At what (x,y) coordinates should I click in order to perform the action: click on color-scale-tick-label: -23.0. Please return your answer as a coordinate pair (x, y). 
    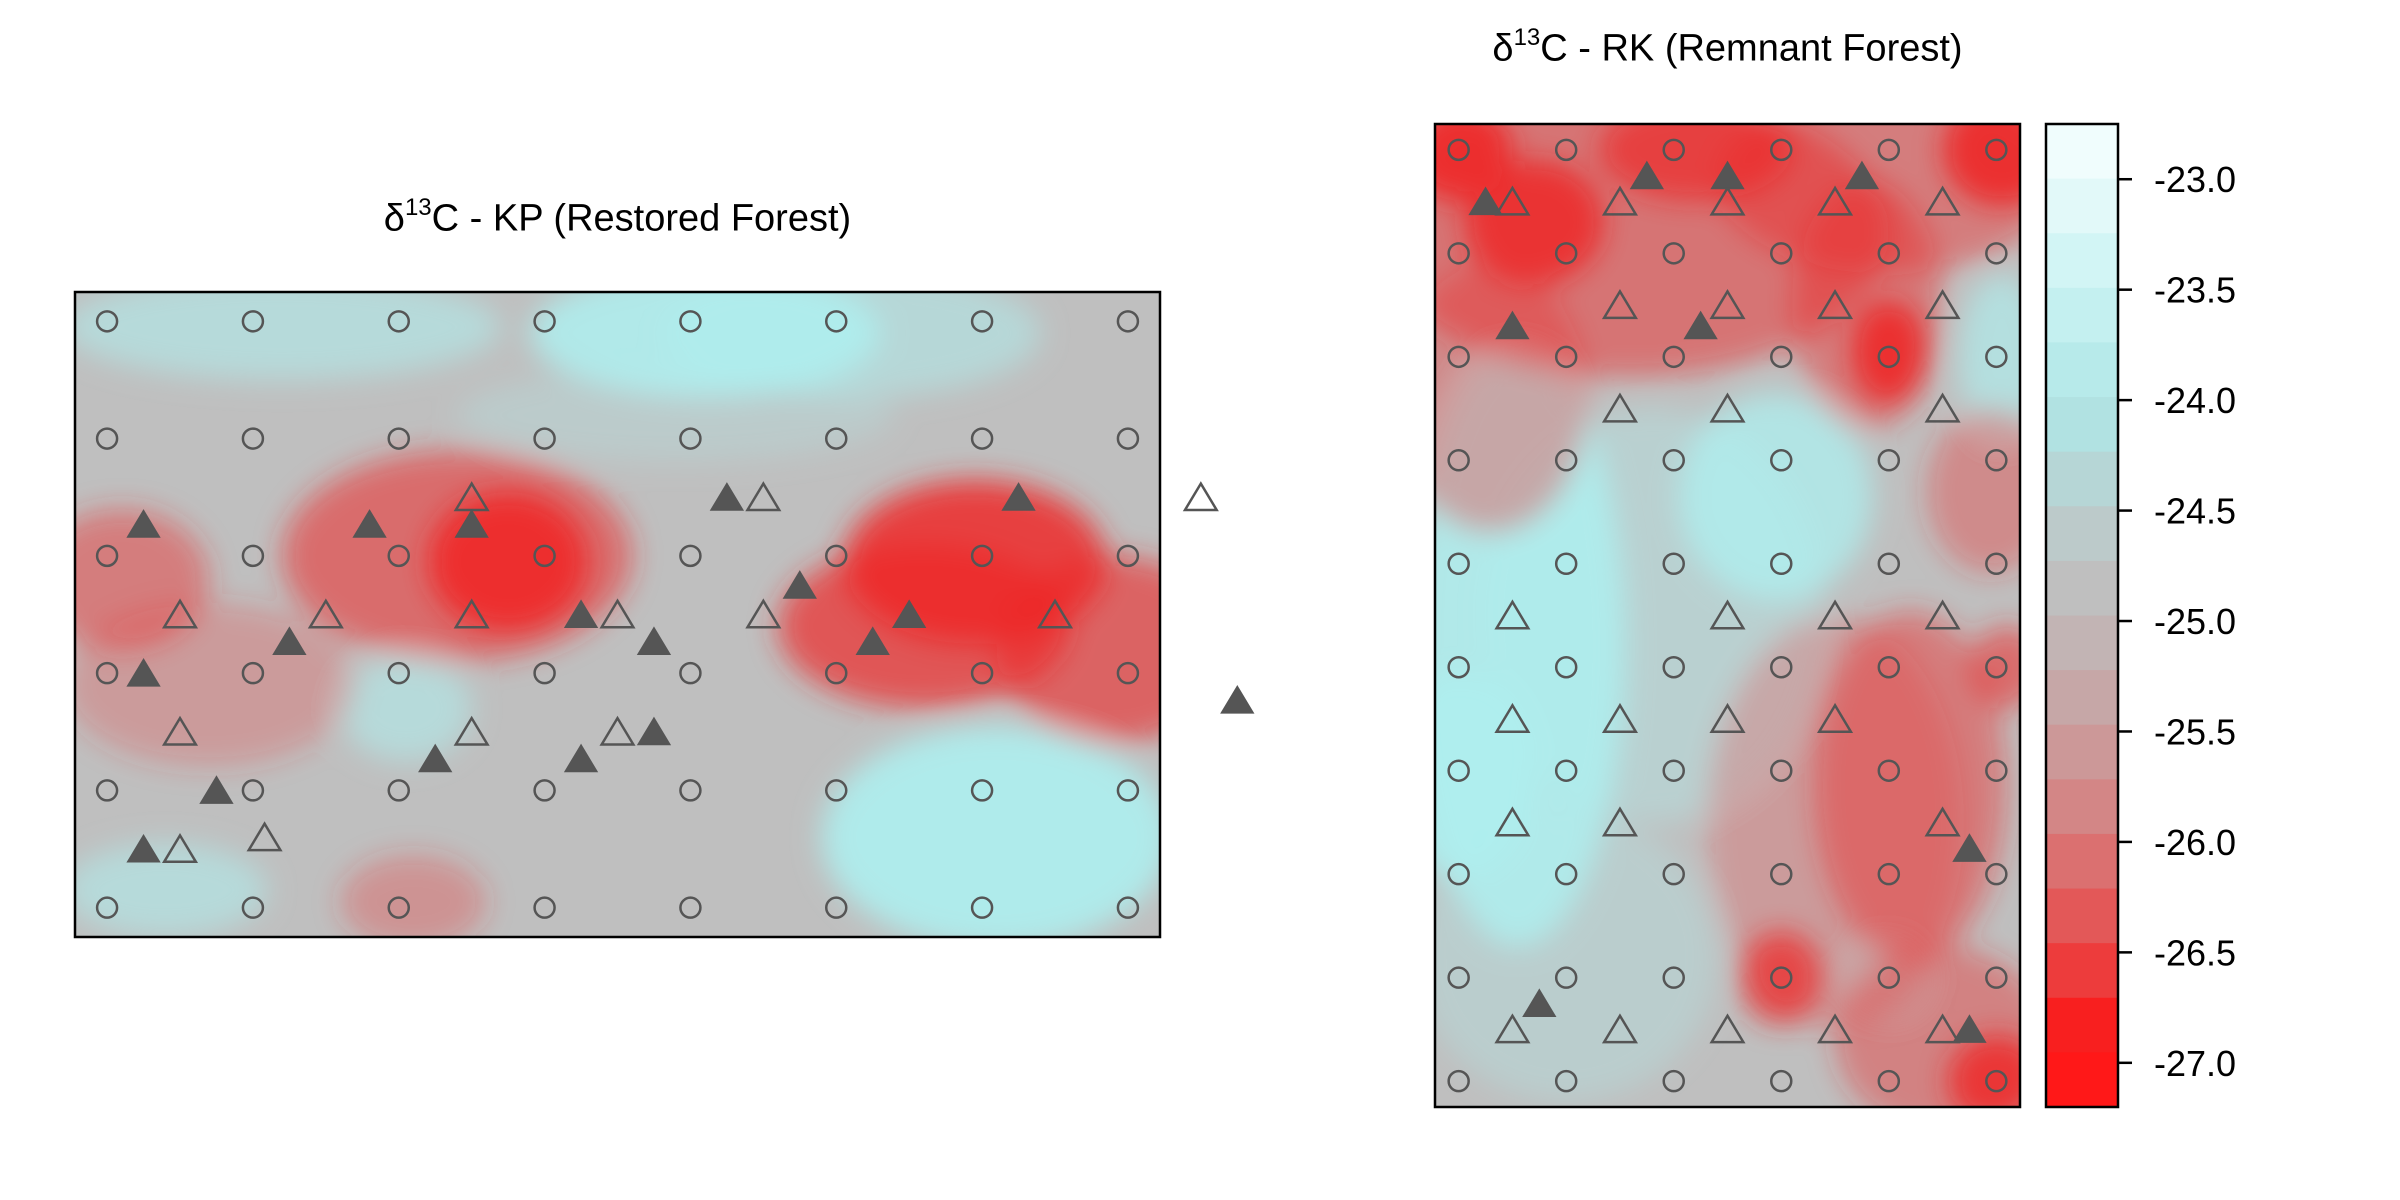
    Looking at the image, I should click on (2195, 179).